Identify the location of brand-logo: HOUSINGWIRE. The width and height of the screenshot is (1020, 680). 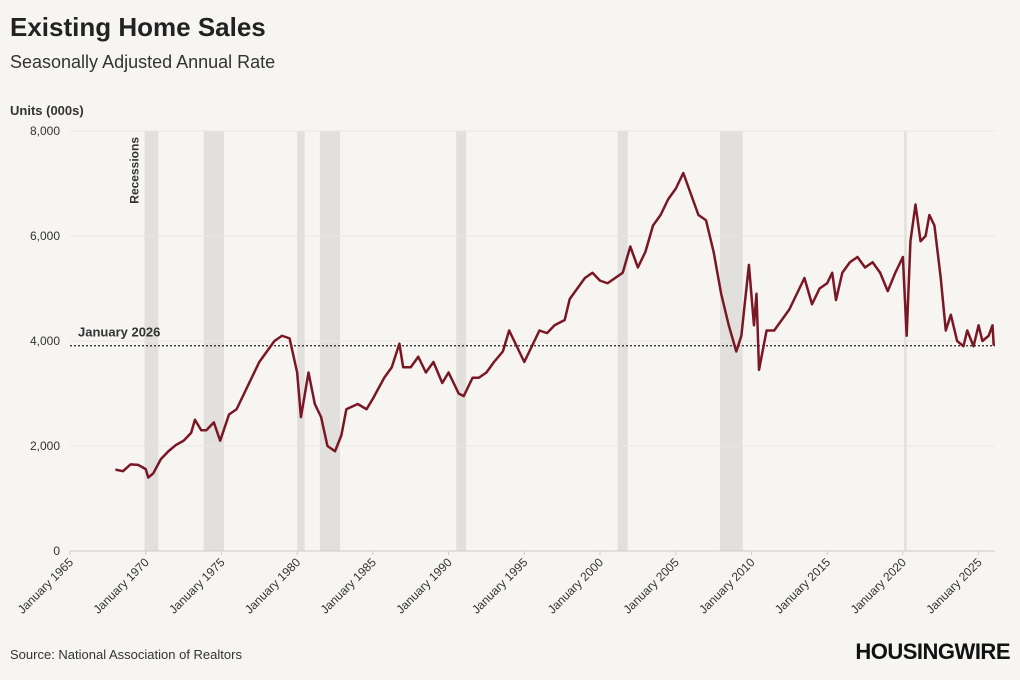
(932, 651).